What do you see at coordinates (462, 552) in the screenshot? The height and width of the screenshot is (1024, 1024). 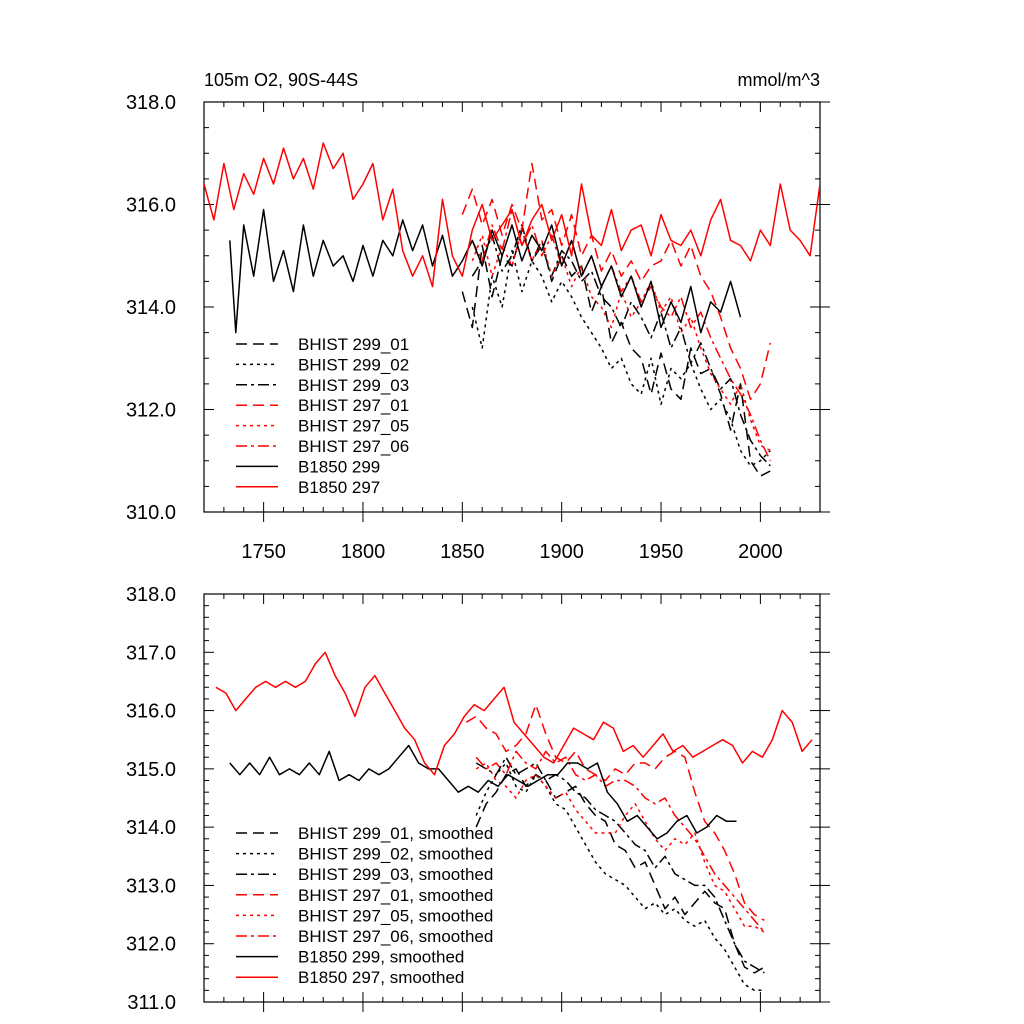 I see `x-tick-label: 1850` at bounding box center [462, 552].